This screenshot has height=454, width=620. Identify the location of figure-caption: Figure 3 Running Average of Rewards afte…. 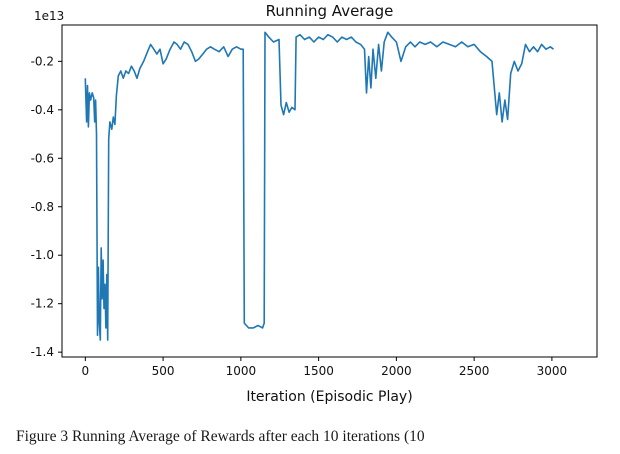
(220, 436).